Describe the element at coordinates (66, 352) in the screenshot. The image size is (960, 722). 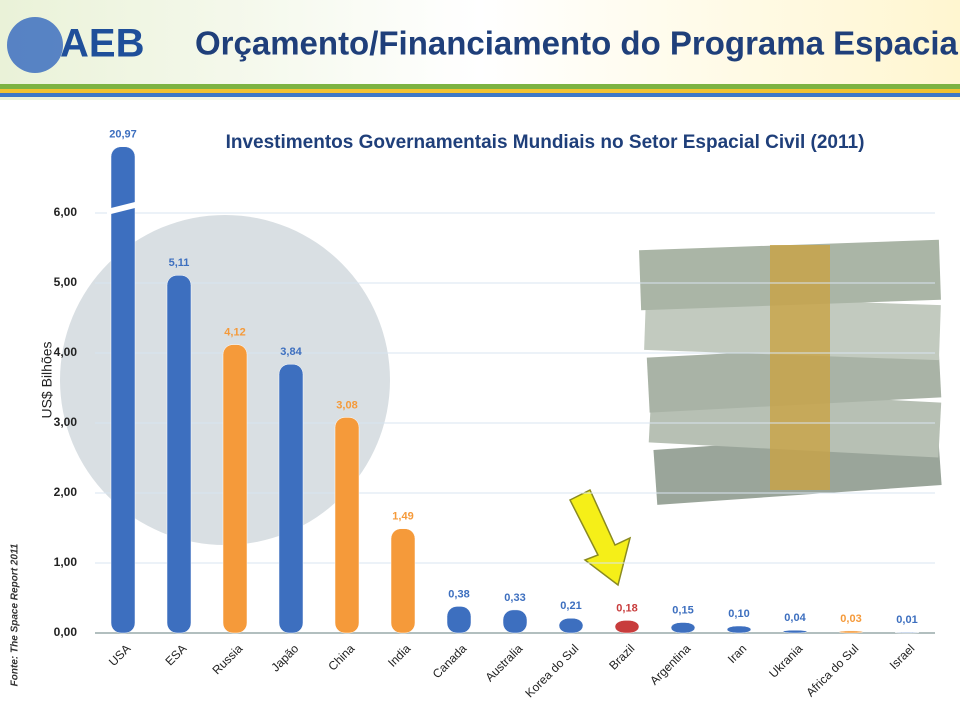
I see `y-tick-label: 4,00` at that location.